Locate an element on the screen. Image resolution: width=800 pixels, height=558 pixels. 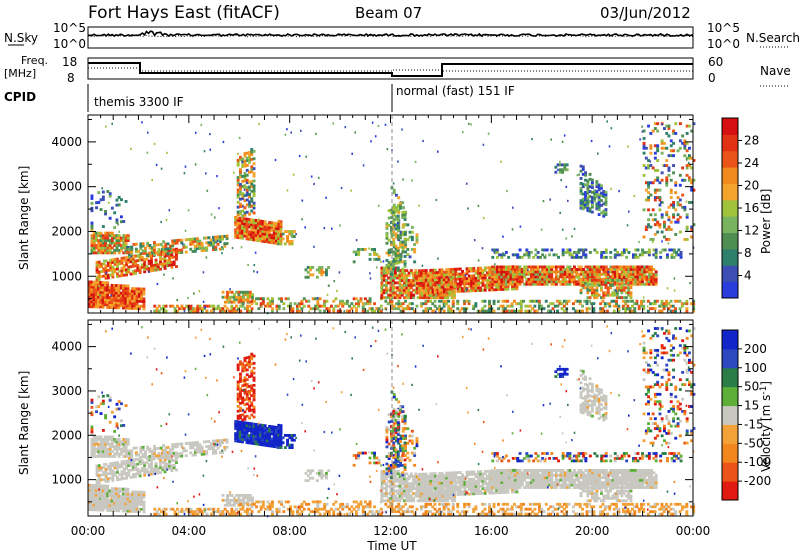
nave-line is located at coordinates (390, 69).